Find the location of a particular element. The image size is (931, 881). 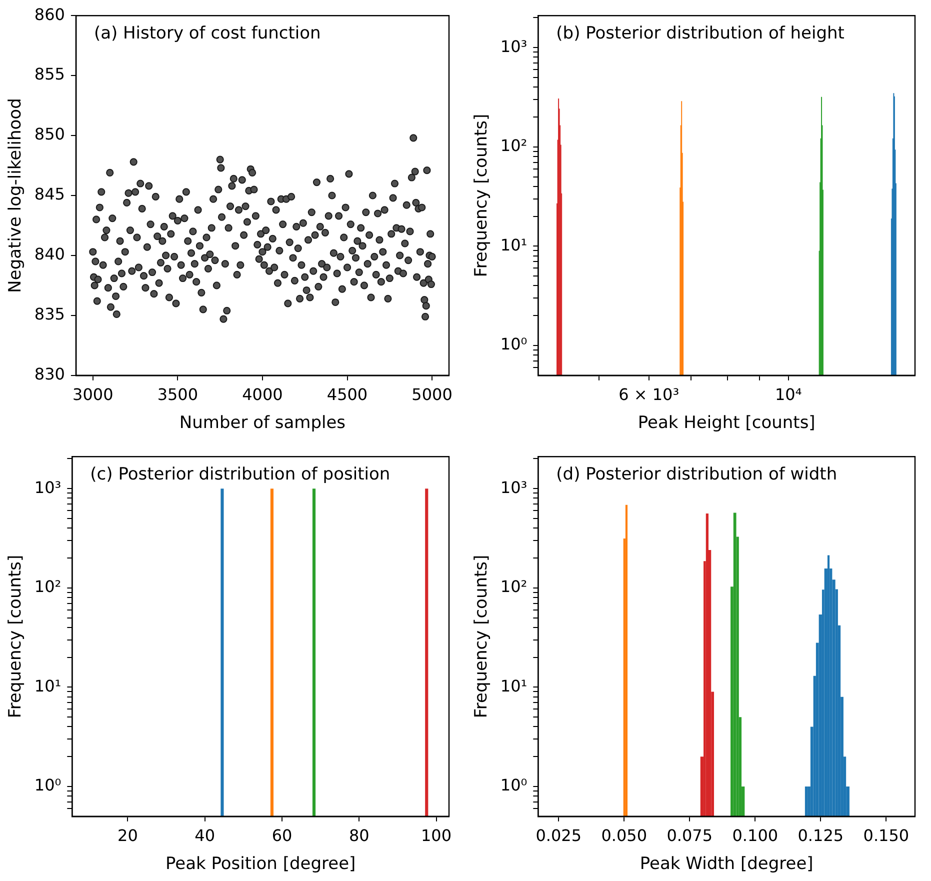

text: (b) Posterior distribution of height is located at coordinates (700, 34).